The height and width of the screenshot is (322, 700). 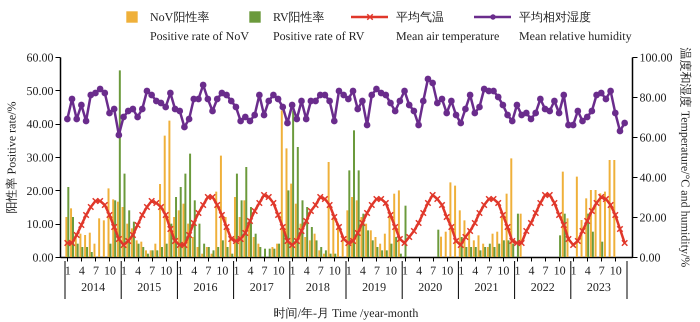 What do you see at coordinates (430, 287) in the screenshot?
I see `text: 2020` at bounding box center [430, 287].